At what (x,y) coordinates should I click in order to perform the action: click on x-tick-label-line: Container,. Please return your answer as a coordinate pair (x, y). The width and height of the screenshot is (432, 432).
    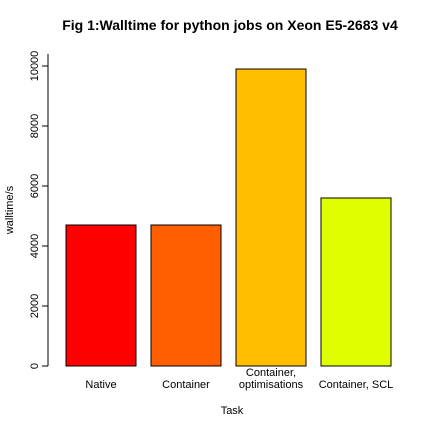
    Looking at the image, I should click on (271, 373).